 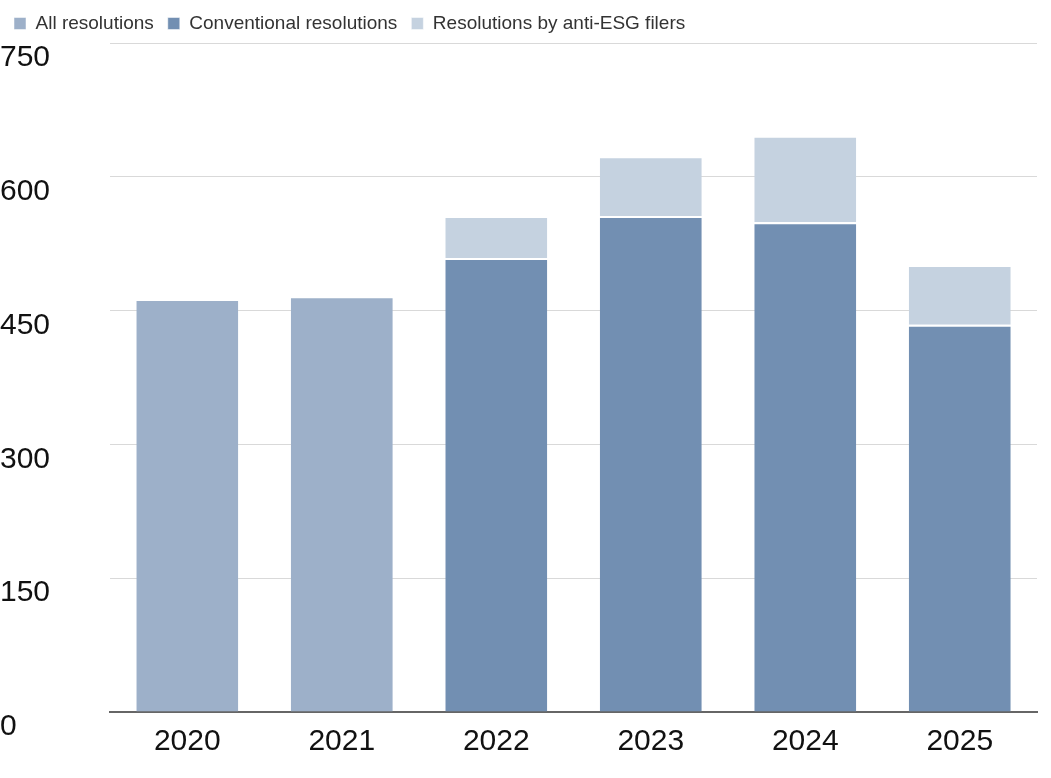 What do you see at coordinates (342, 740) in the screenshot?
I see `x-tick-label: 2021` at bounding box center [342, 740].